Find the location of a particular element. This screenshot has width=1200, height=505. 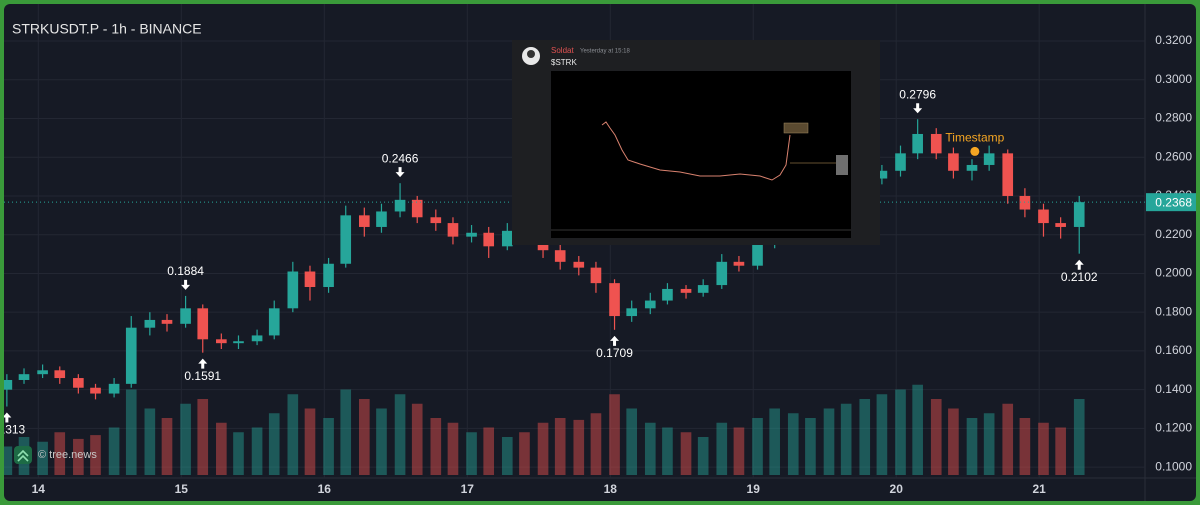

inset-time: Yesterday at 15:18 is located at coordinates (605, 52).